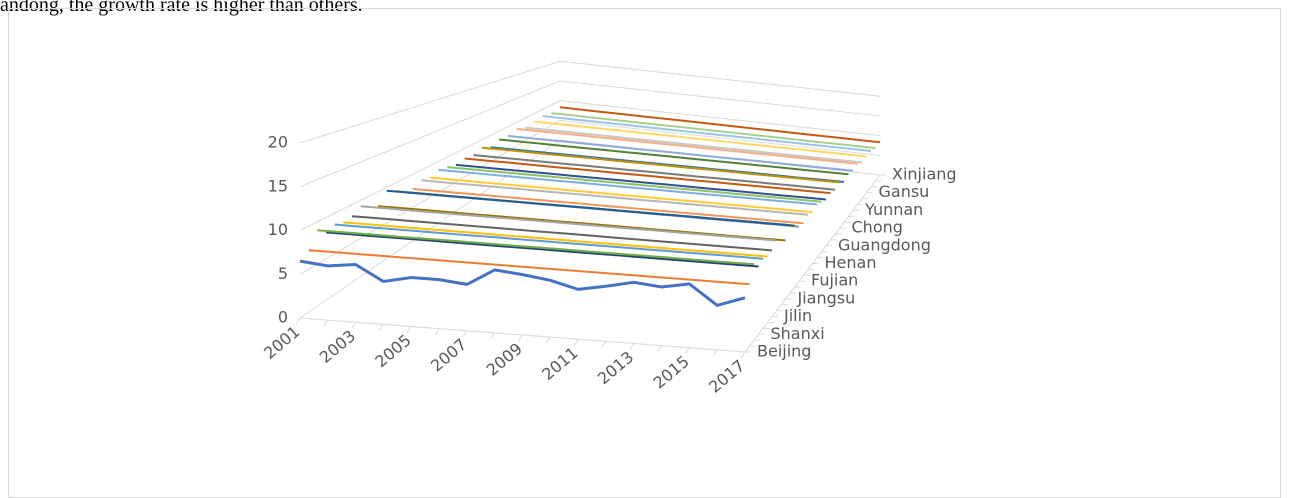 The width and height of the screenshot is (1290, 498). What do you see at coordinates (797, 315) in the screenshot?
I see `depth-tick-label: Jilin` at bounding box center [797, 315].